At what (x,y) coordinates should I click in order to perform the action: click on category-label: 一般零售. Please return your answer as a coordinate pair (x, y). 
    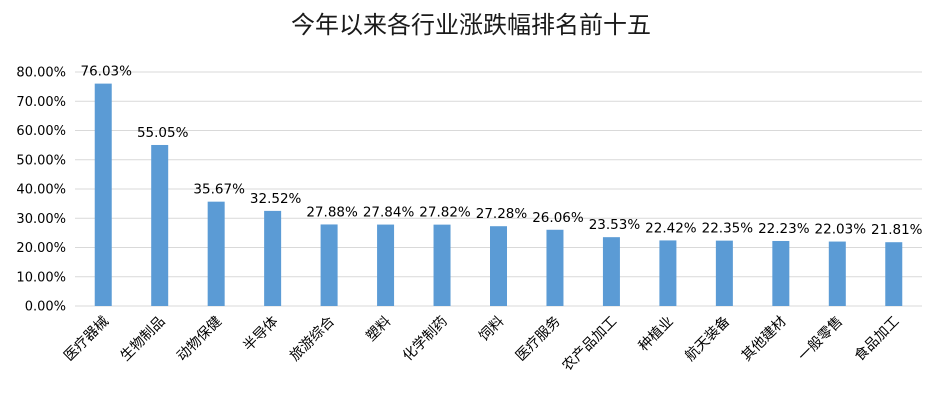
    Looking at the image, I should click on (820, 339).